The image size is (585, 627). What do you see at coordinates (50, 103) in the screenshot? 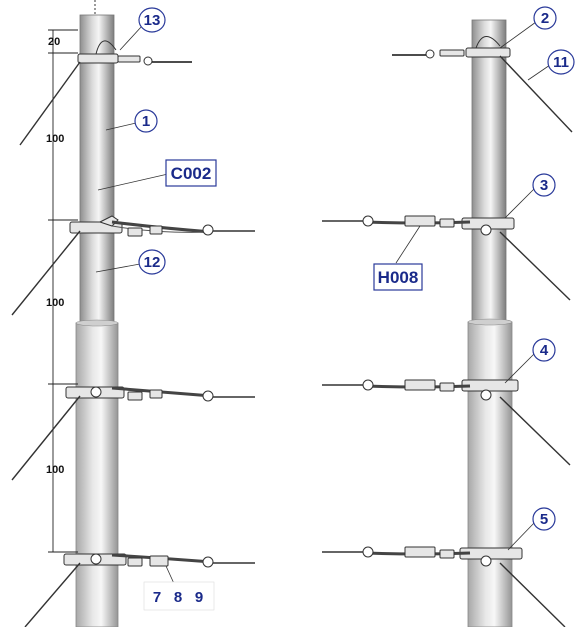
I see `left-guy-wire-top` at bounding box center [50, 103].